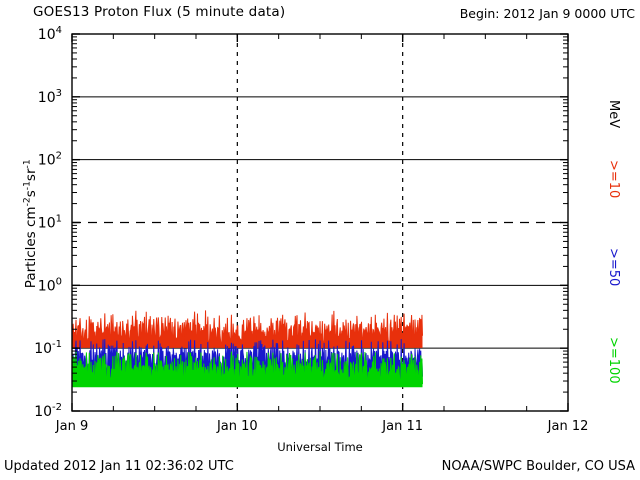  I want to click on source-attribution: NOAA/SWPC Boulder, CO USA, so click(538, 466).